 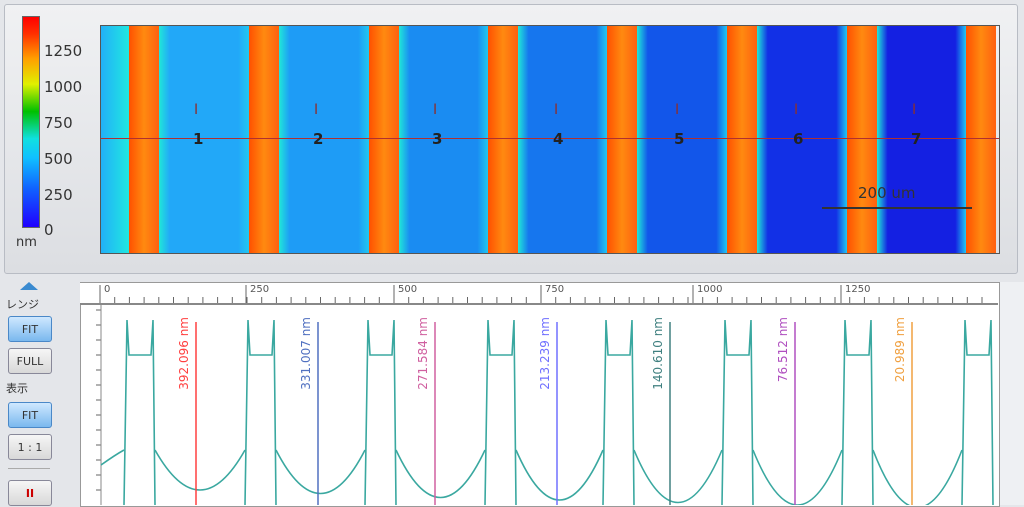 What do you see at coordinates (31, 122) in the screenshot?
I see `color-scale-bar` at bounding box center [31, 122].